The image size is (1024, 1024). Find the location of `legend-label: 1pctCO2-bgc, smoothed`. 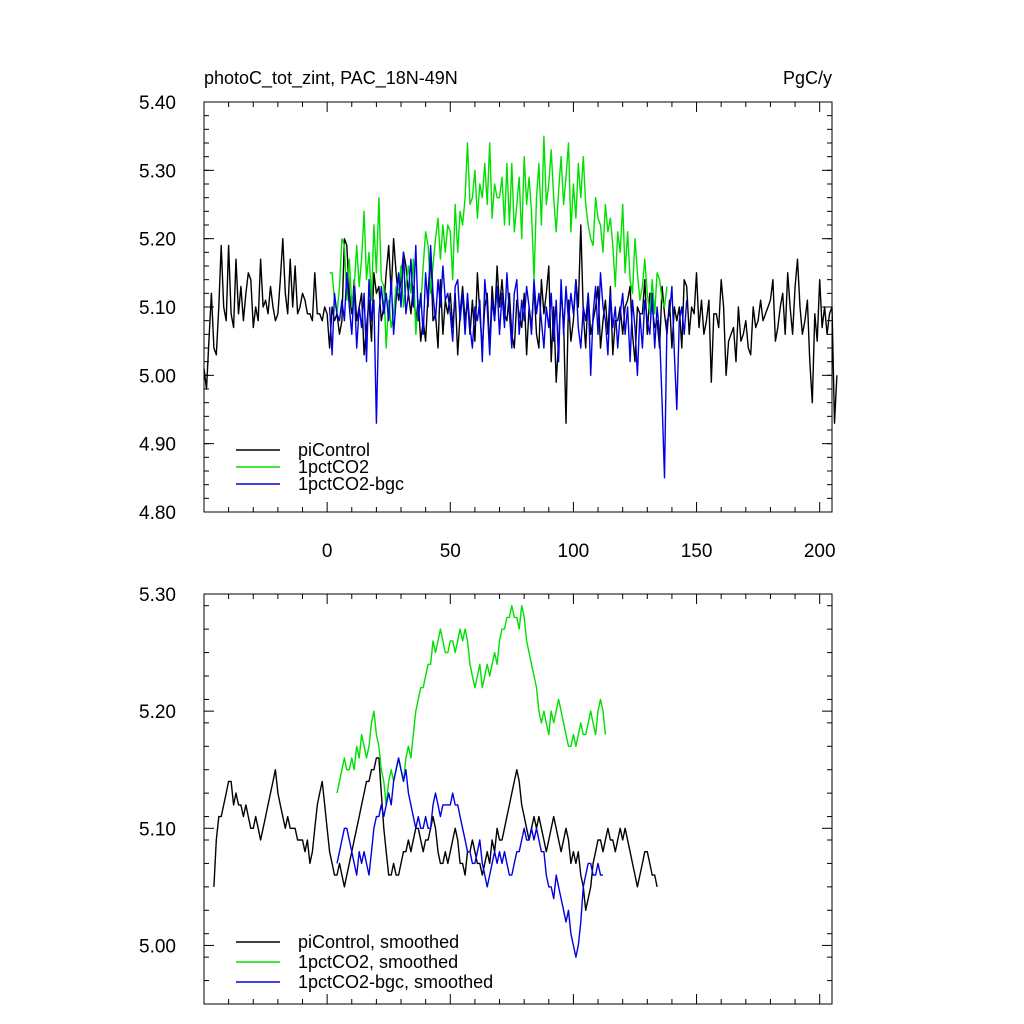

legend-label: 1pctCO2-bgc, smoothed is located at coordinates (395, 982).